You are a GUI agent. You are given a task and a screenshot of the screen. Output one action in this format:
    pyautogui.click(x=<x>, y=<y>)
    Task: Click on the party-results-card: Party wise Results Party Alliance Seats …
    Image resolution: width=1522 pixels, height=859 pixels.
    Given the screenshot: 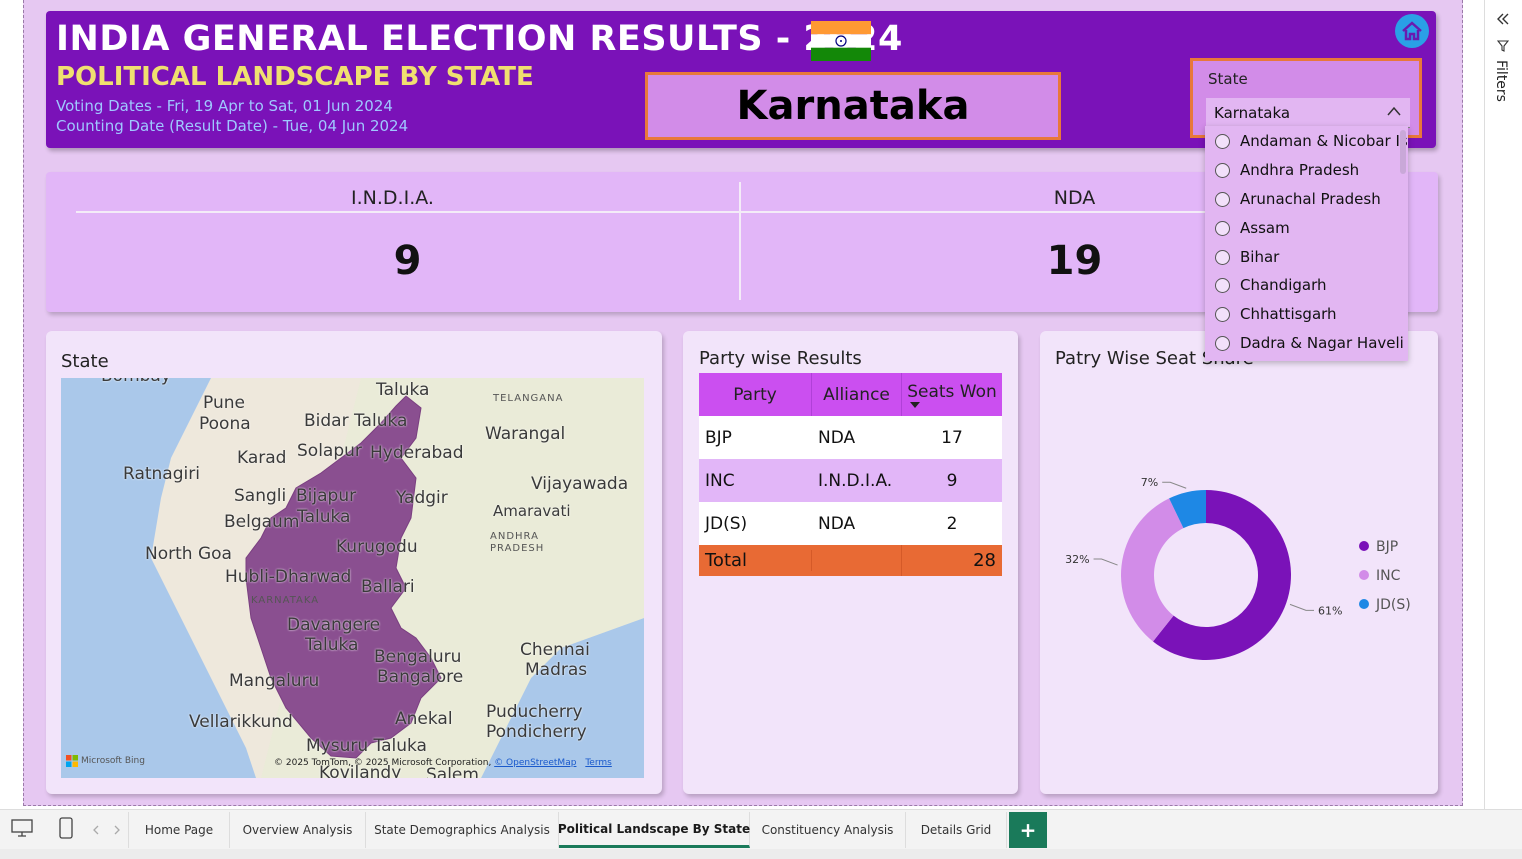 What is the action you would take?
    pyautogui.click(x=850, y=562)
    